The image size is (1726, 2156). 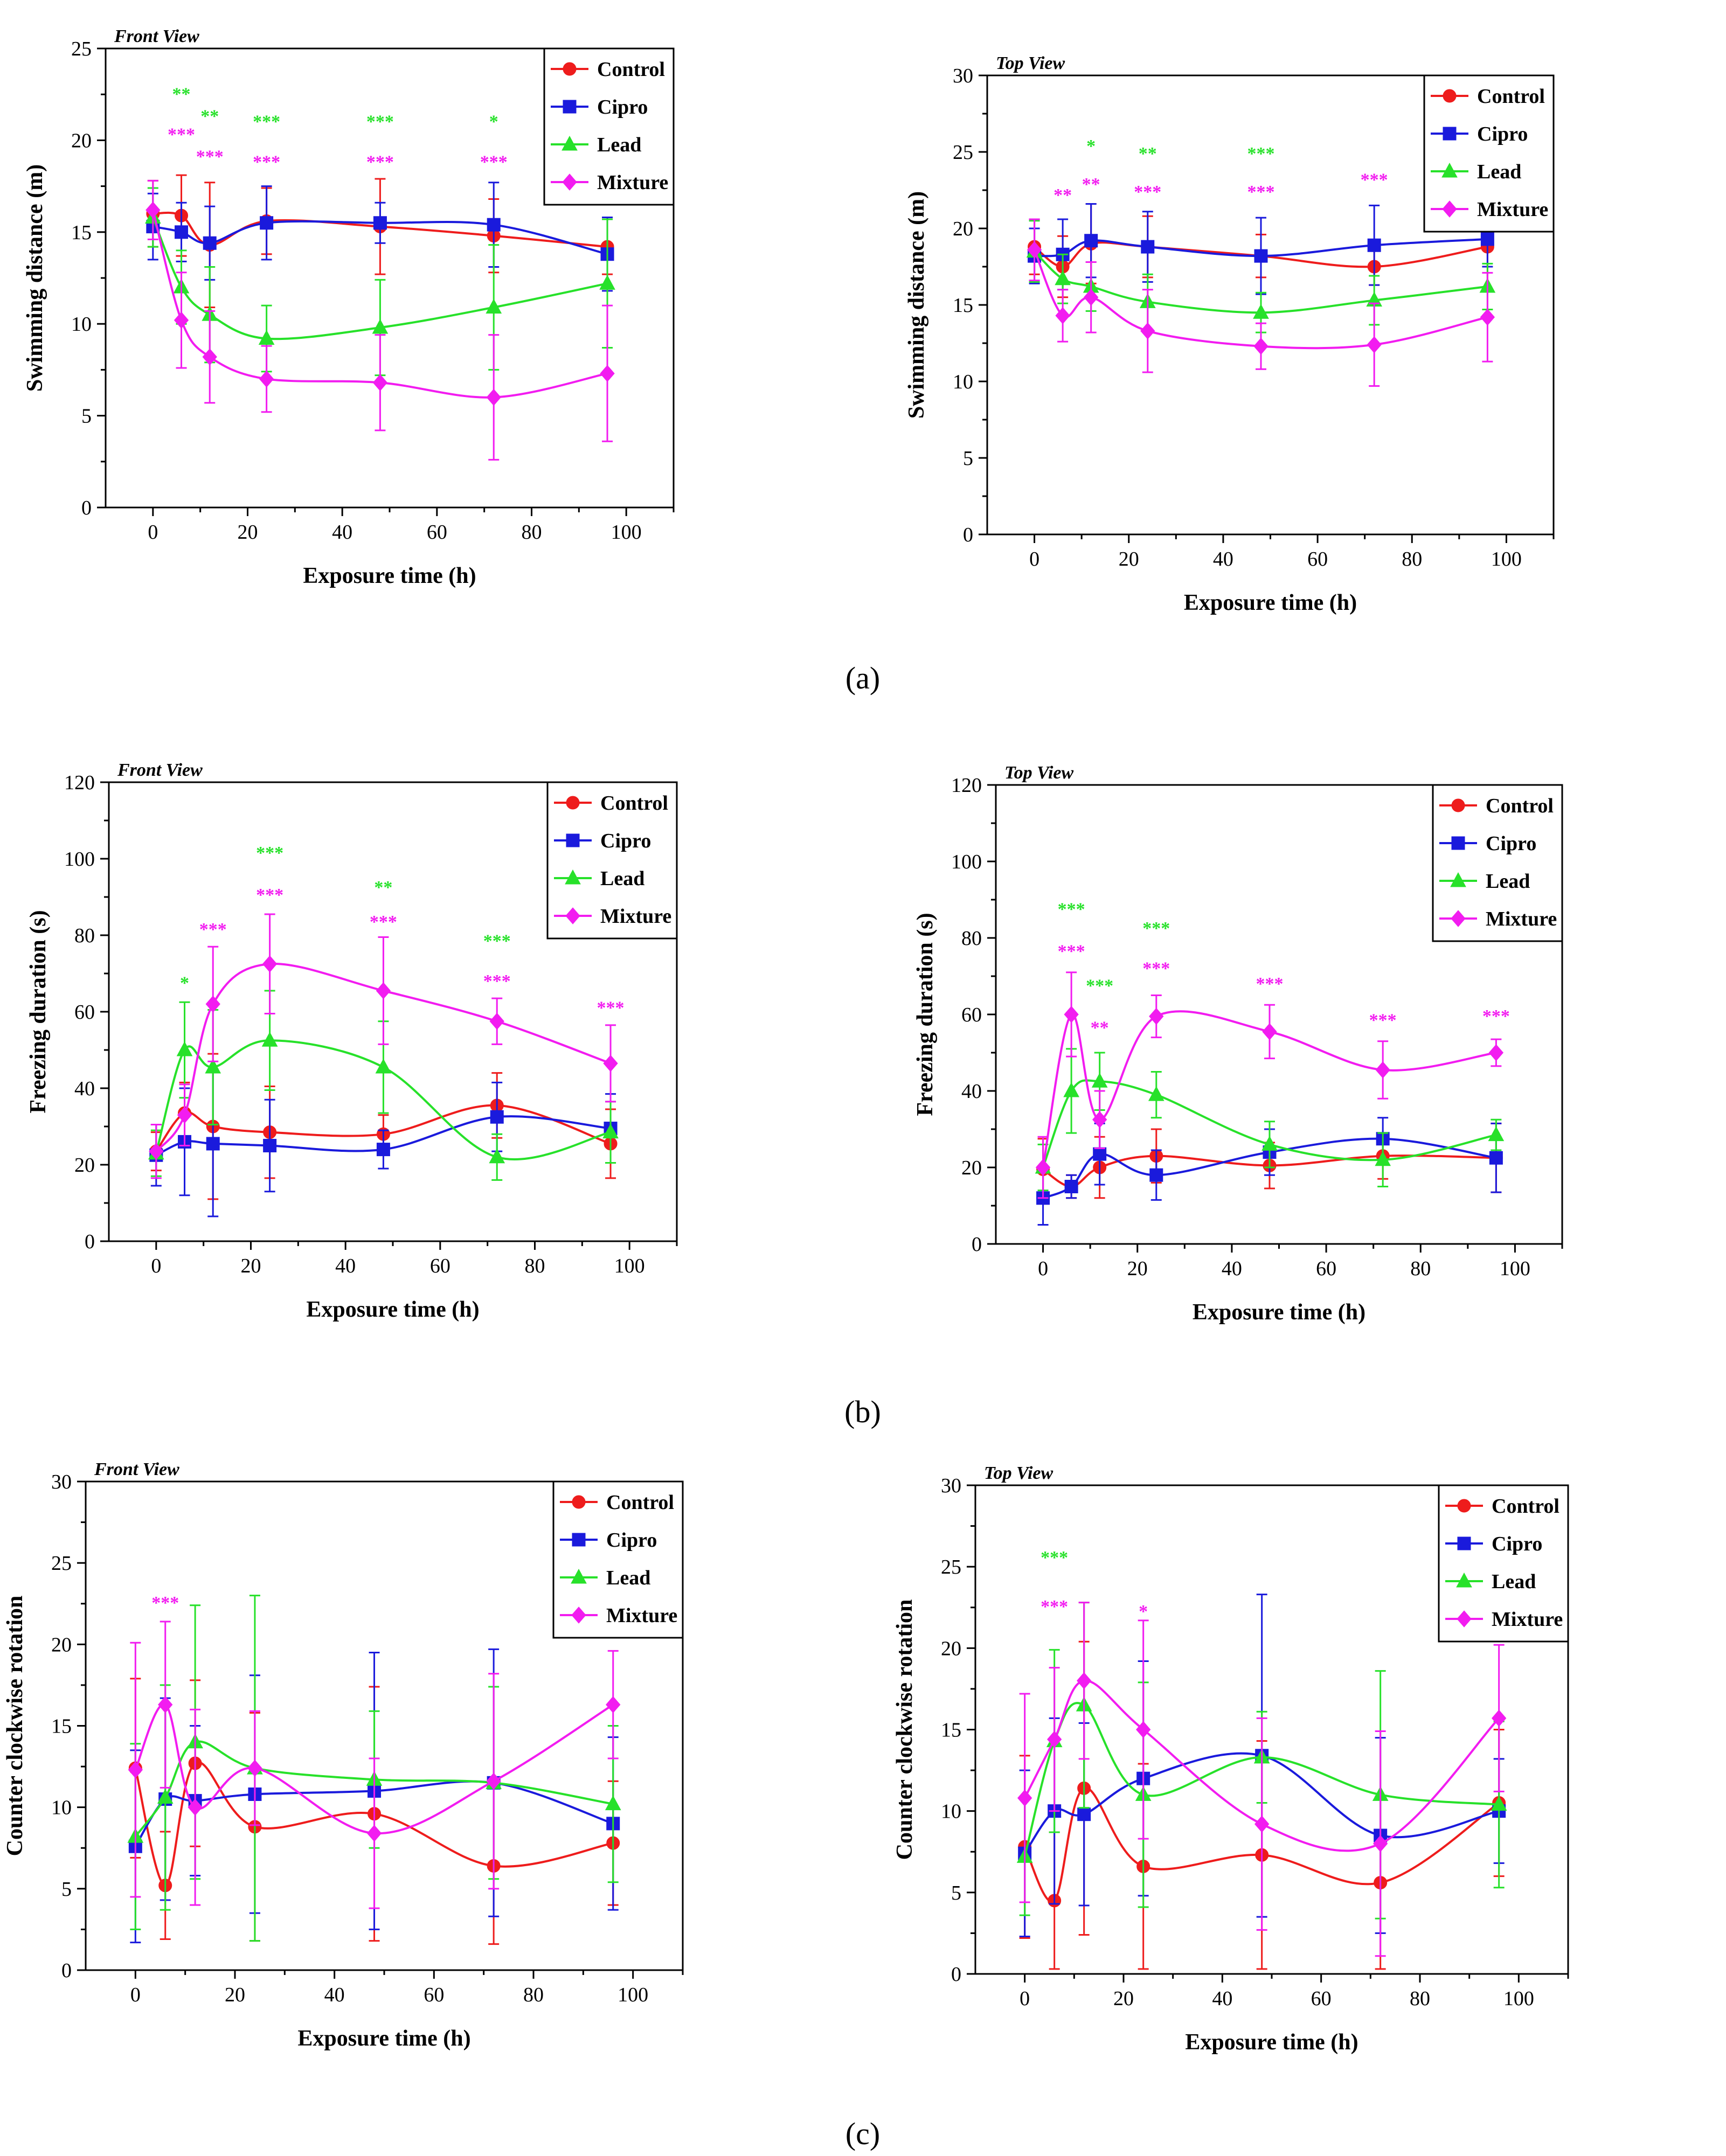 I want to click on y-tick-label: 80, so click(x=971, y=939).